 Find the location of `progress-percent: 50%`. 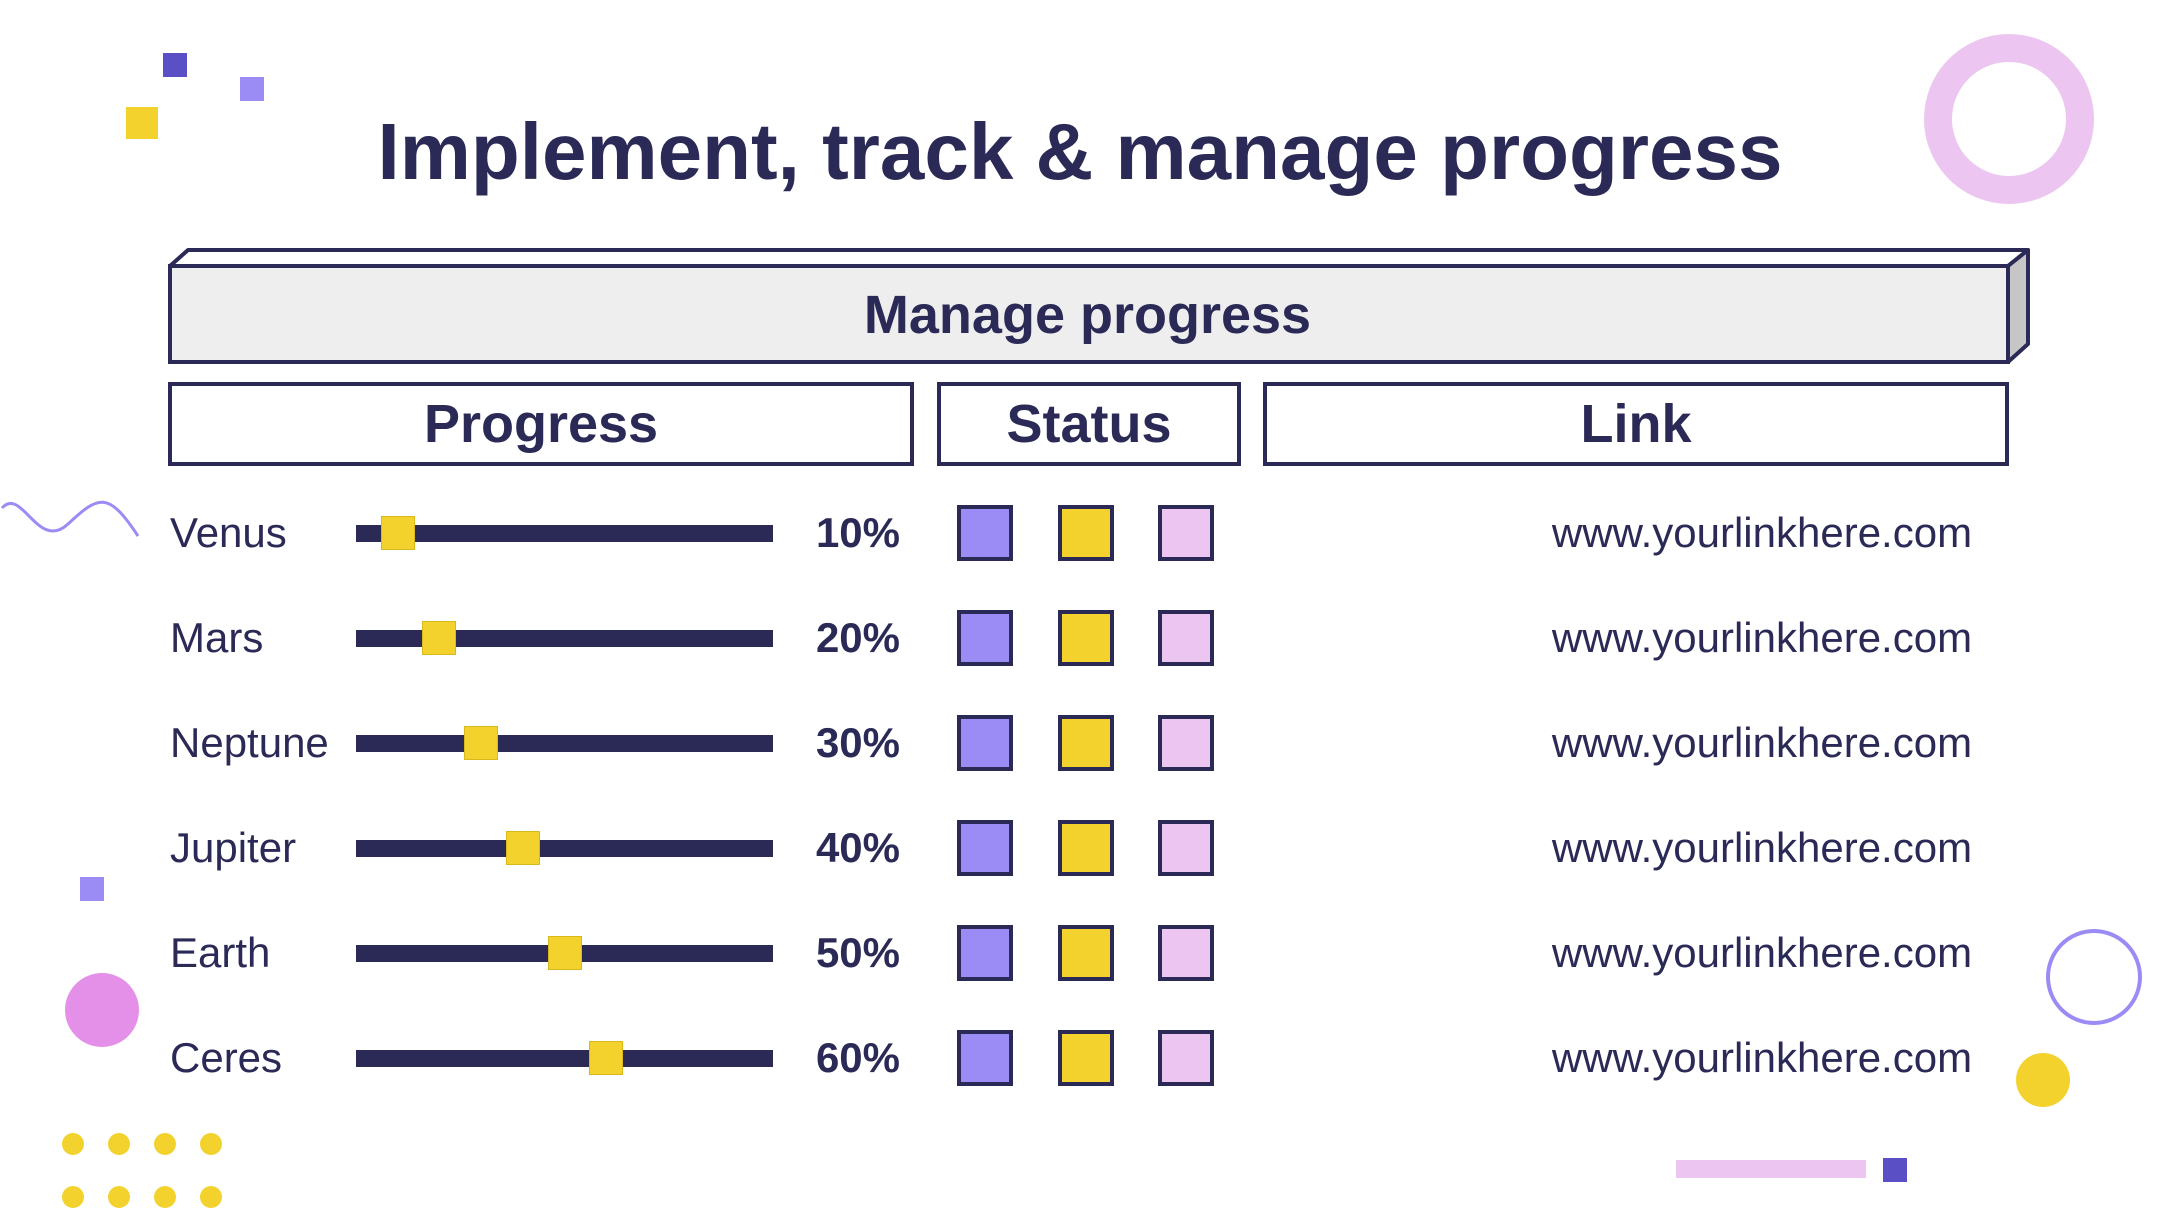

progress-percent: 50% is located at coordinates (857, 952).